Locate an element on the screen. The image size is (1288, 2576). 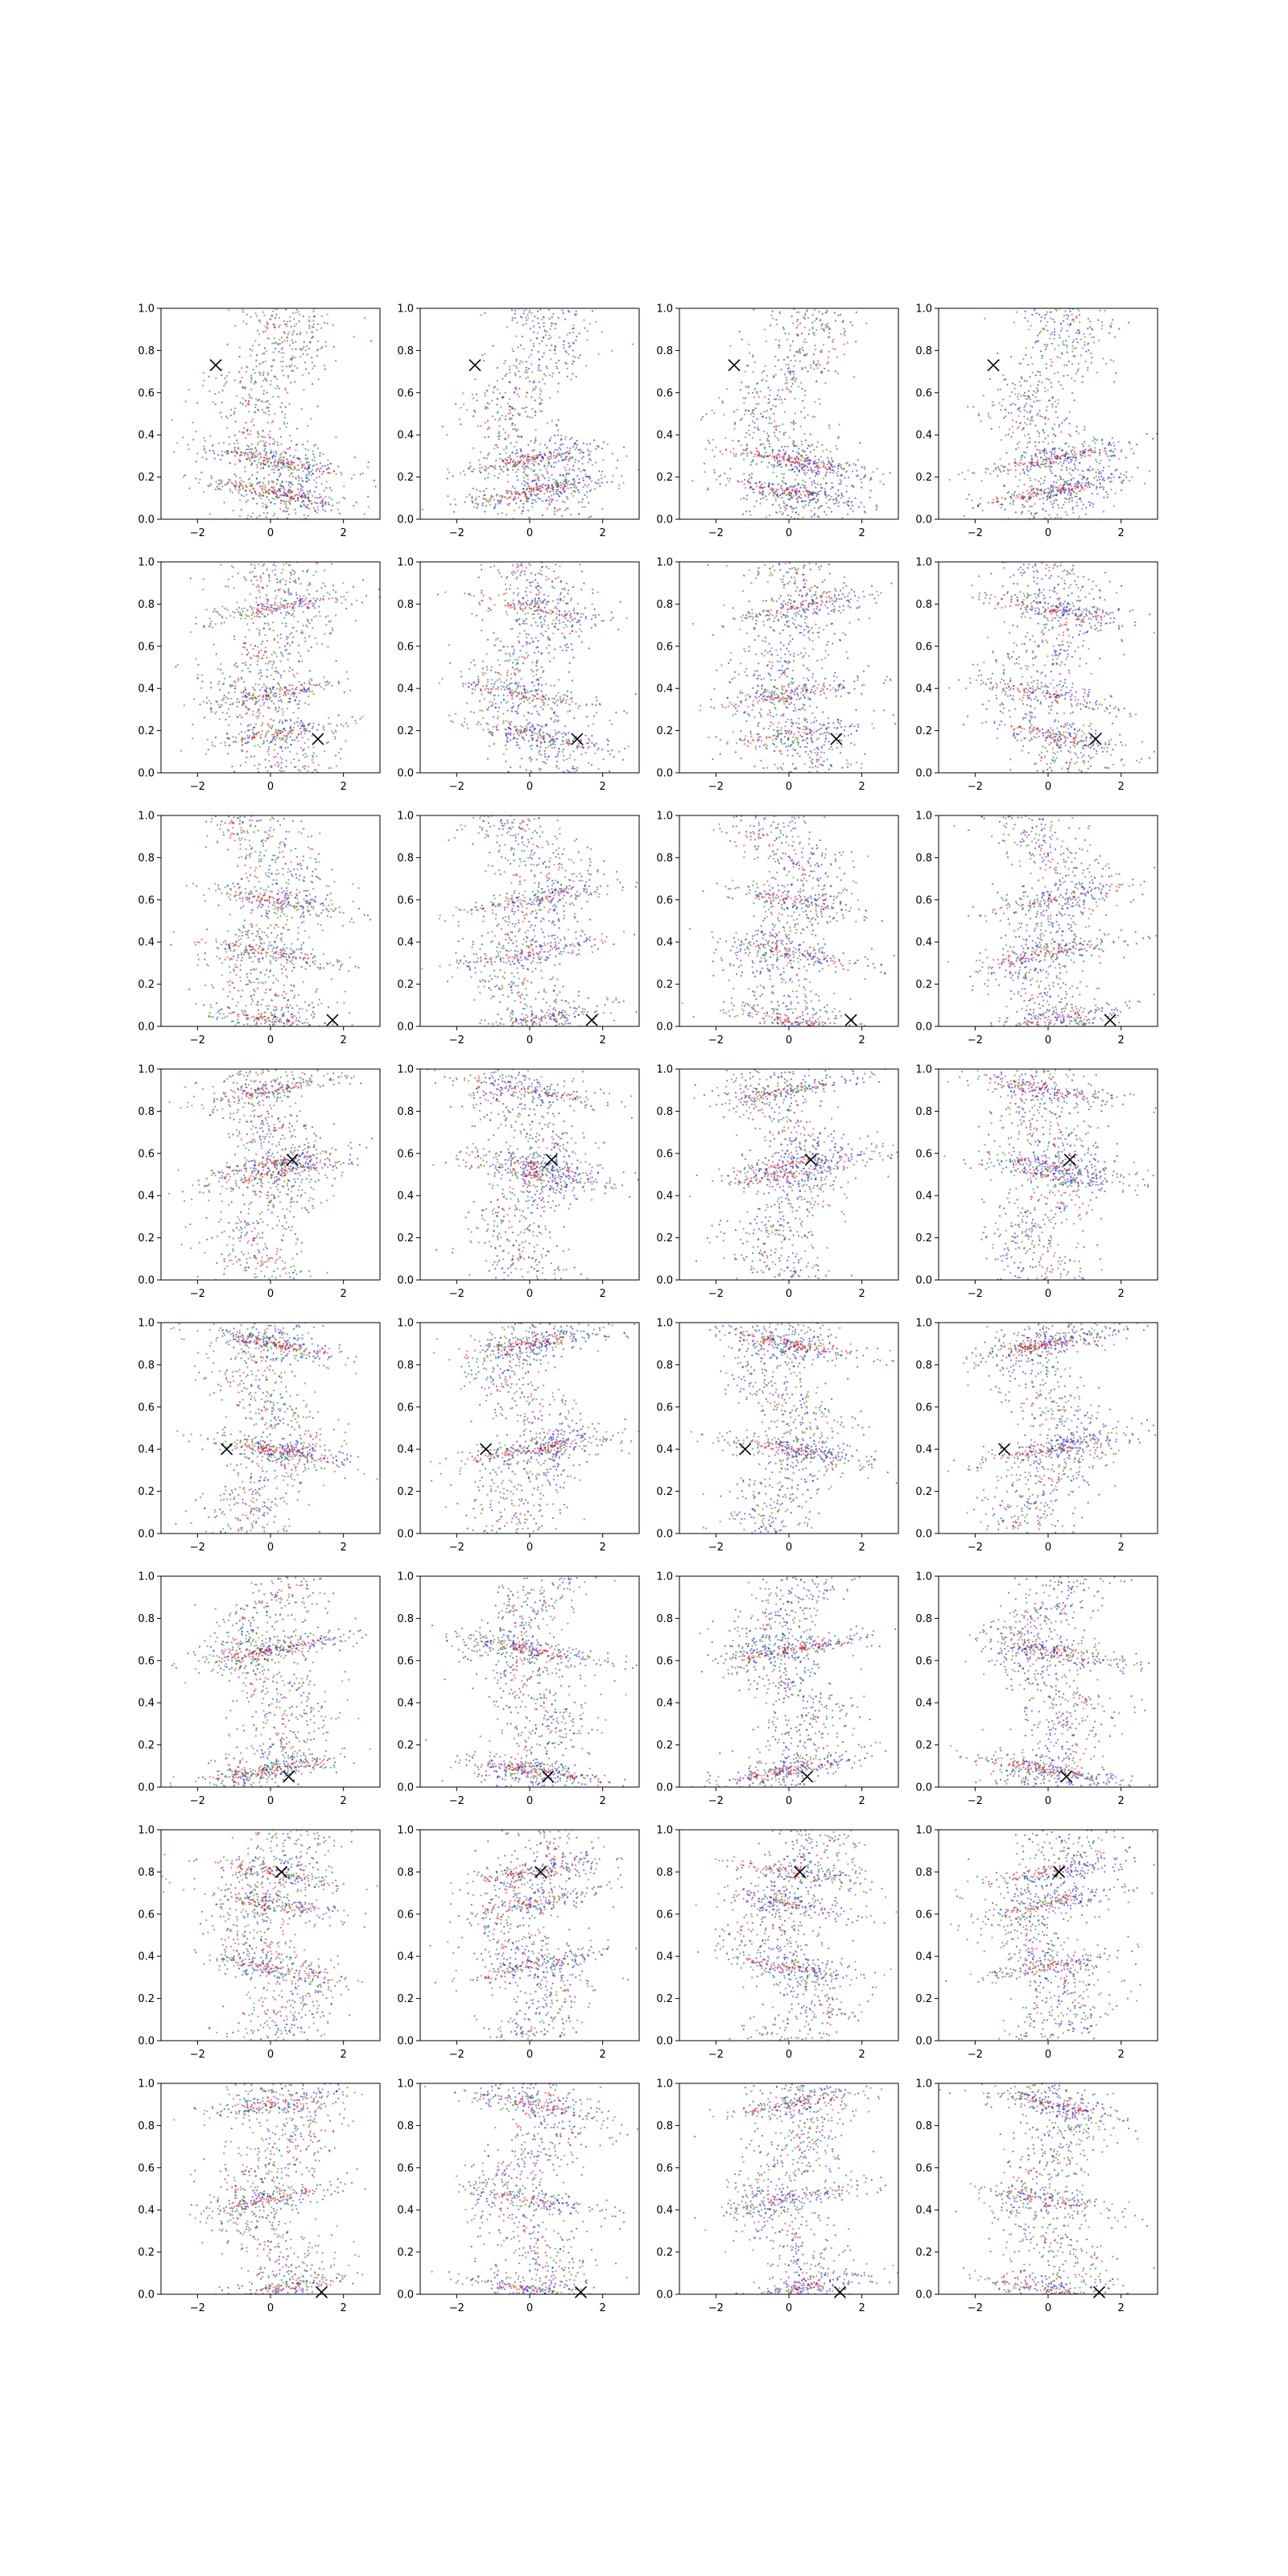
series-blue is located at coordinates (795, 413).